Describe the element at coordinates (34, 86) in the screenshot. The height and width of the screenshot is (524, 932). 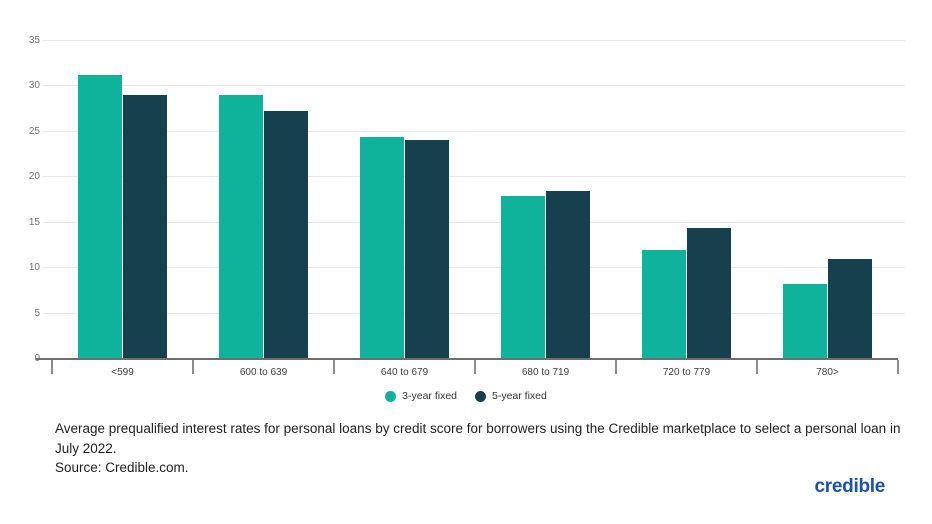
I see `y-axis-tick-label: 30` at that location.